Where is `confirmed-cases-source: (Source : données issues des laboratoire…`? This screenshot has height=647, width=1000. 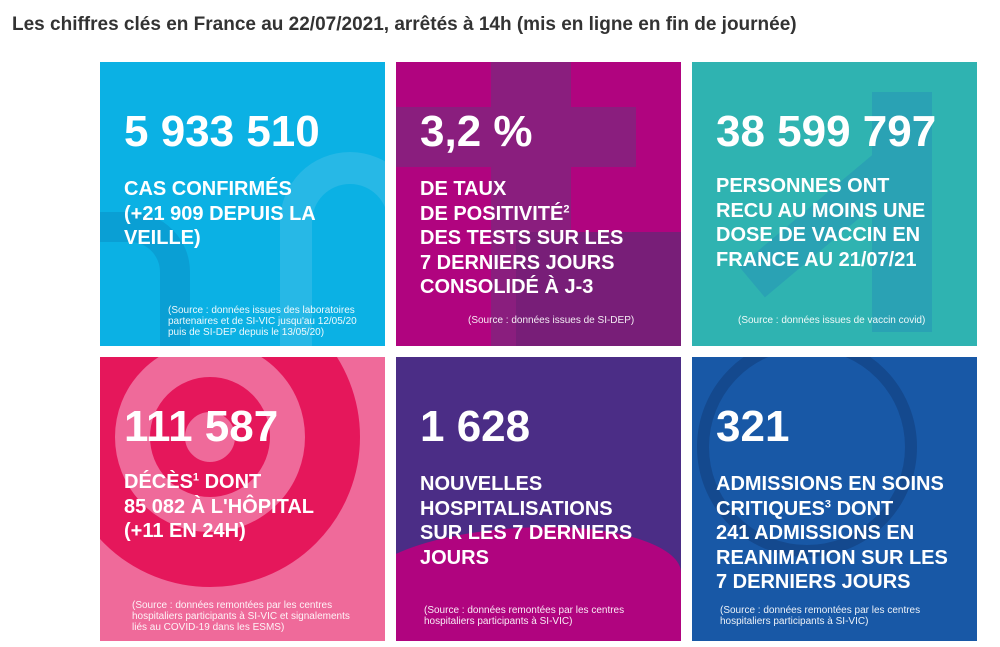 confirmed-cases-source: (Source : données issues des laboratoire… is located at coordinates (262, 321).